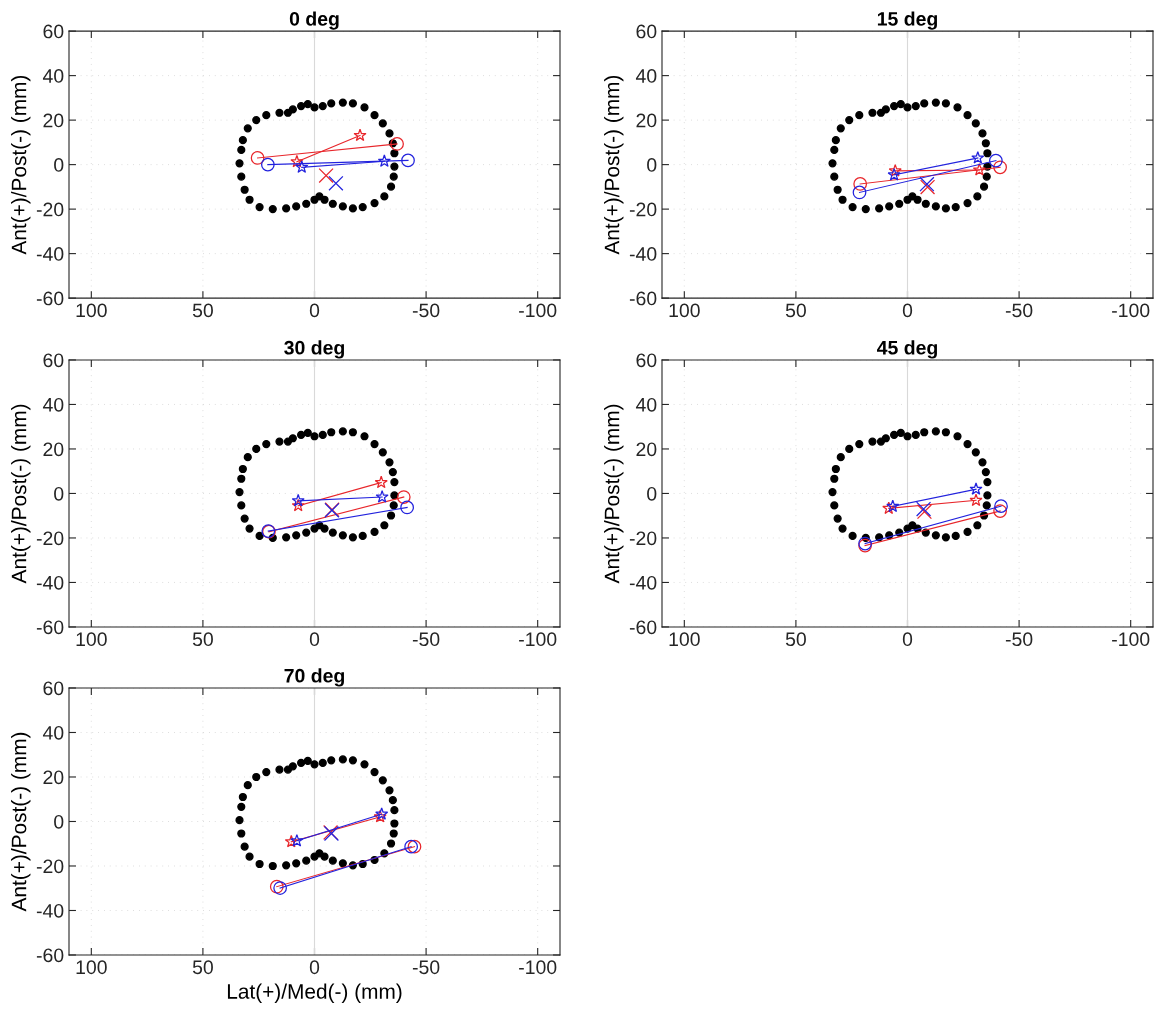  I want to click on chart-title: 70 deg, so click(314, 677).